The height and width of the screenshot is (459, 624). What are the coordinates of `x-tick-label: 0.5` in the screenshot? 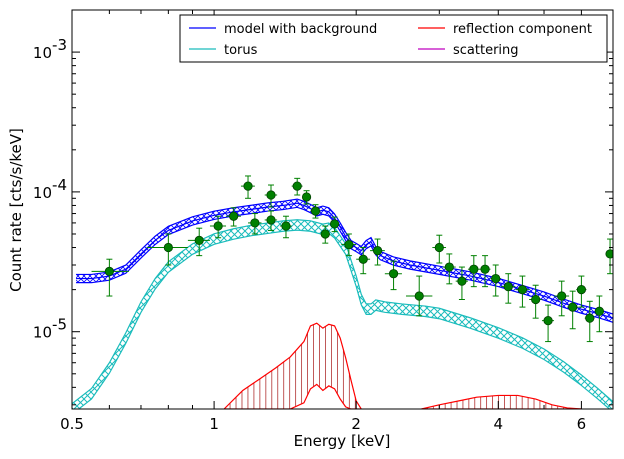 It's located at (72, 424).